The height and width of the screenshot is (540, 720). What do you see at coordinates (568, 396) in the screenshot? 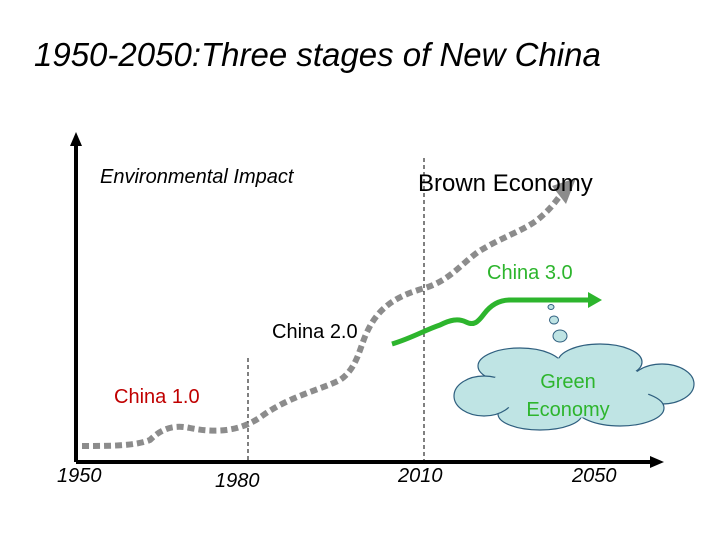
I see `green-economy-label: Green Economy` at bounding box center [568, 396].